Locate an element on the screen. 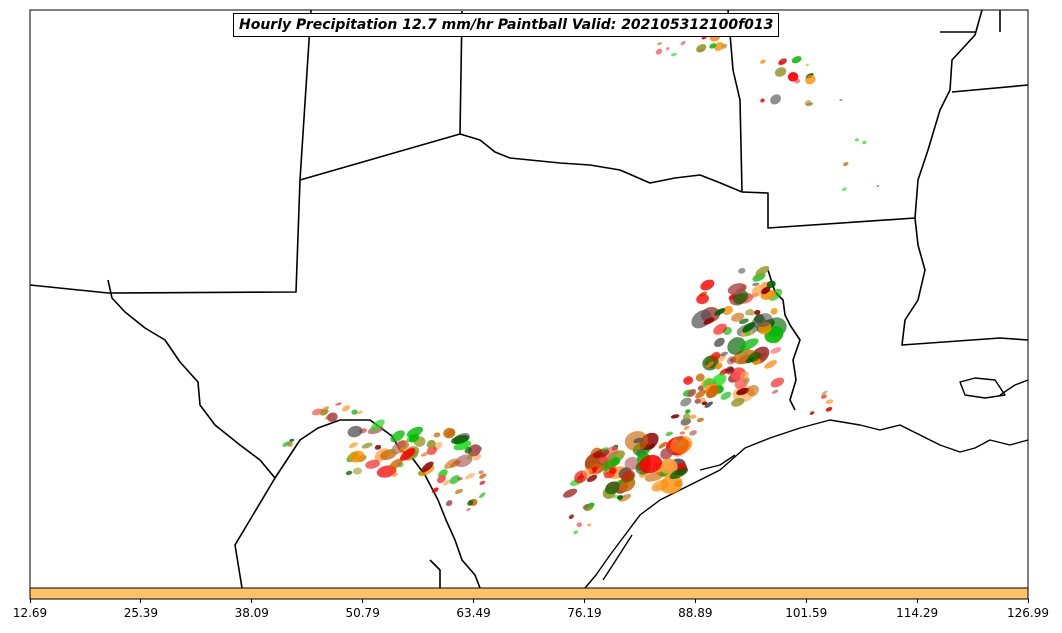 Image resolution: width=1062 pixels, height=633 pixels. coastline is located at coordinates (806, 483).